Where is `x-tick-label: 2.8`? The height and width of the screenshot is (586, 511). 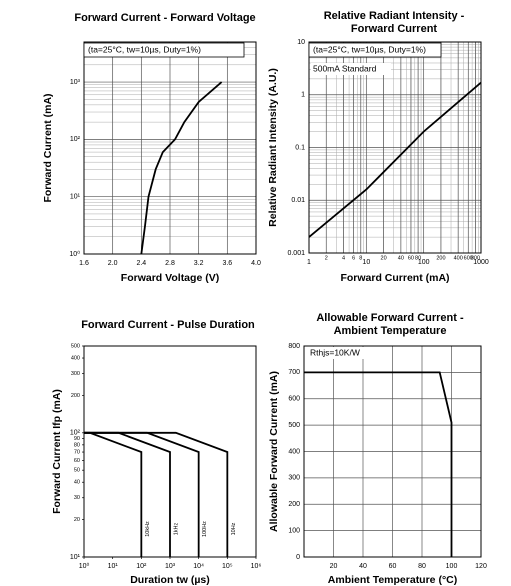 x-tick-label: 2.8 is located at coordinates (170, 263).